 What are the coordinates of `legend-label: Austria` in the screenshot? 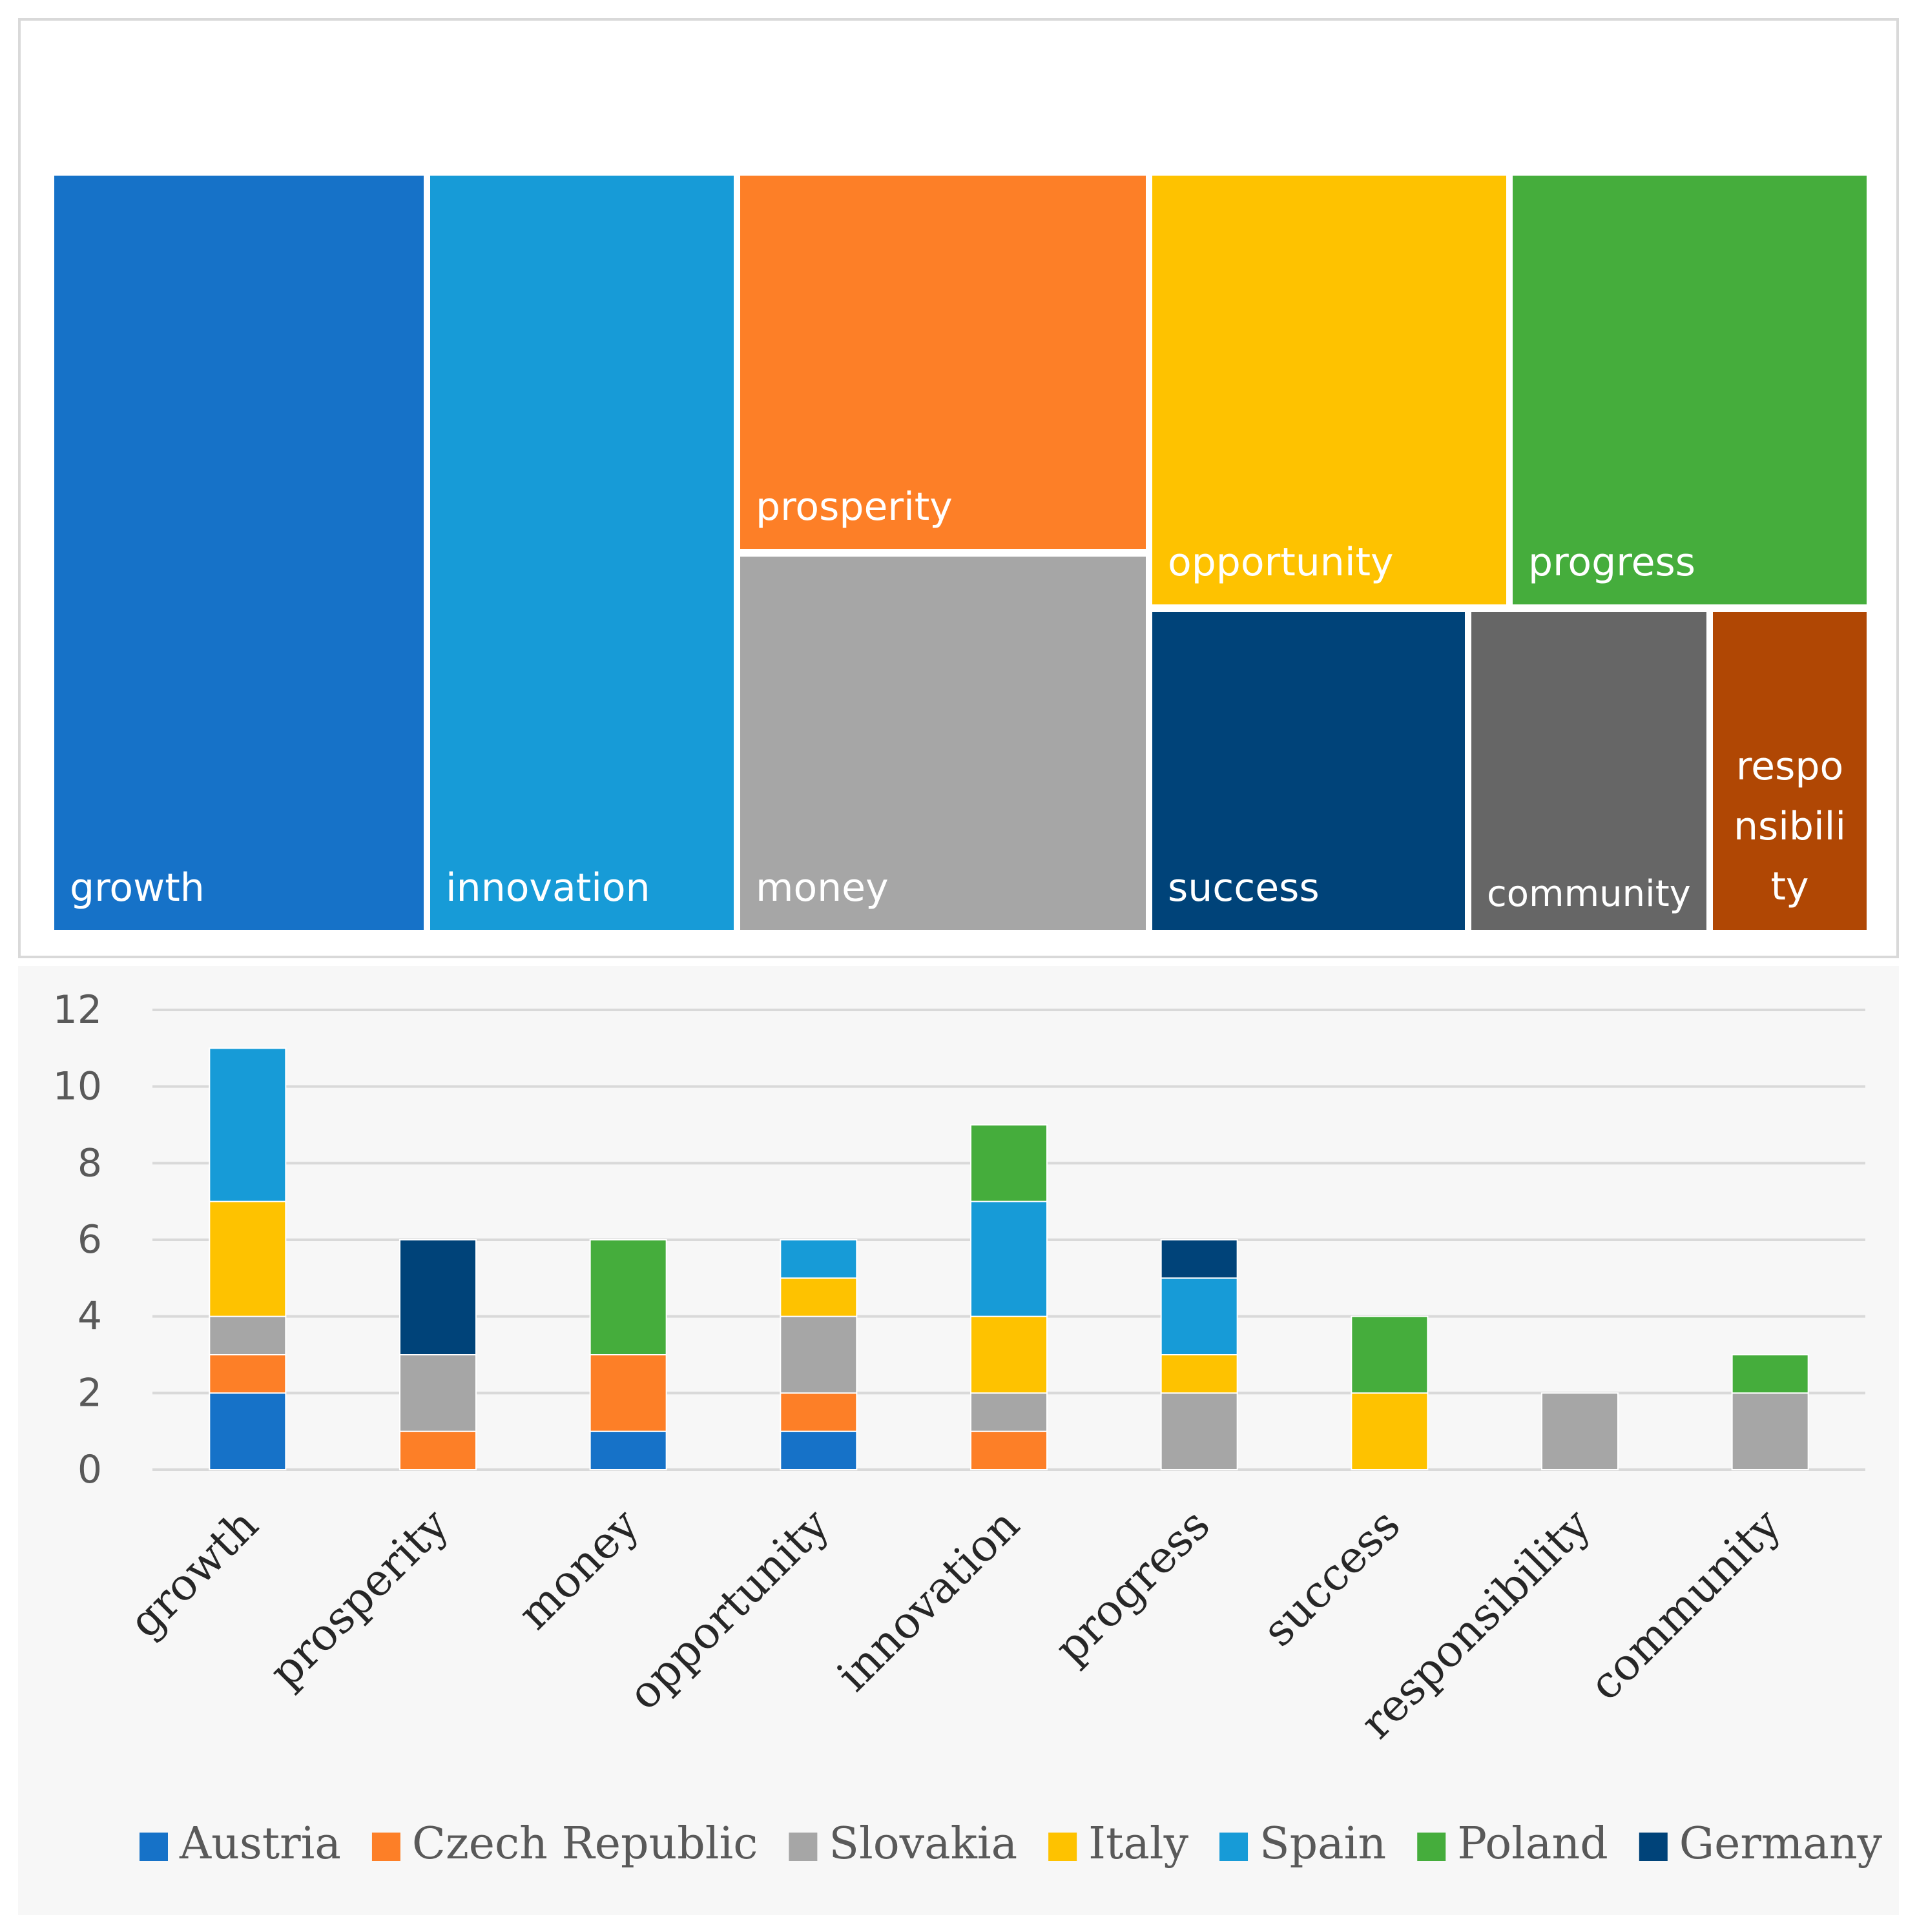 It's located at (260, 1844).